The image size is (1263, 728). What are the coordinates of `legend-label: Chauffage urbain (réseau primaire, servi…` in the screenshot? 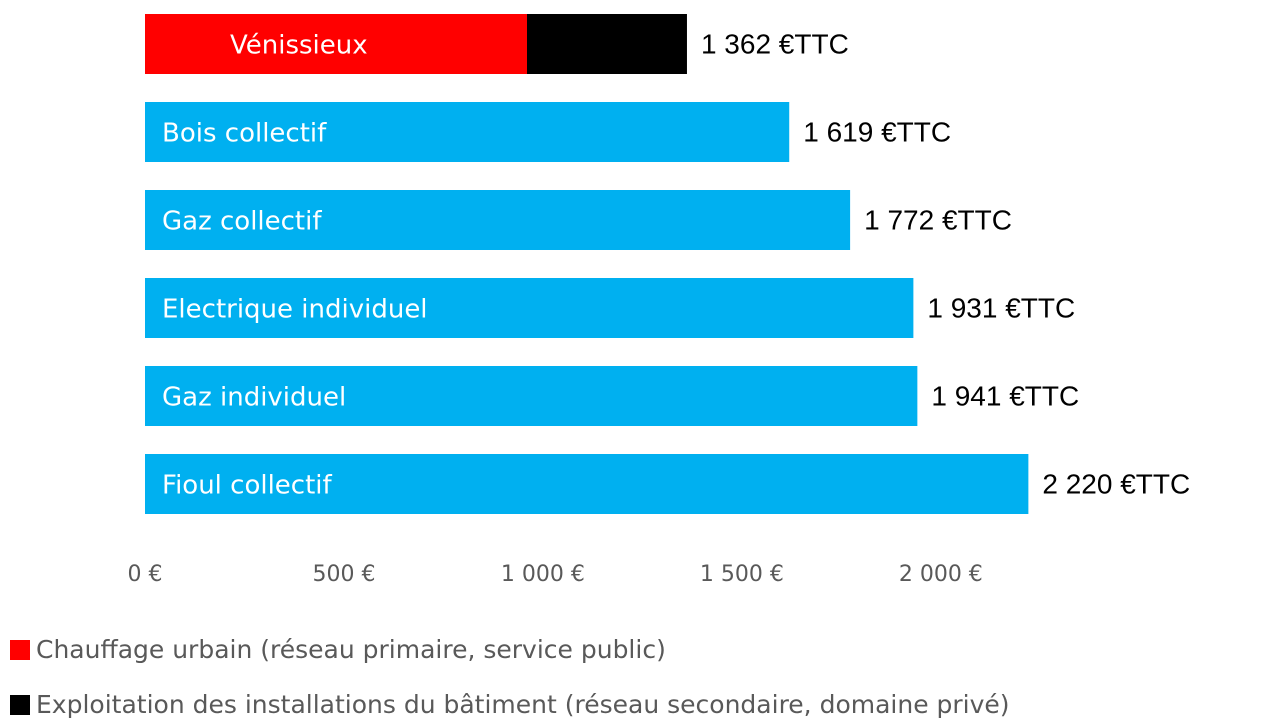 It's located at (351, 649).